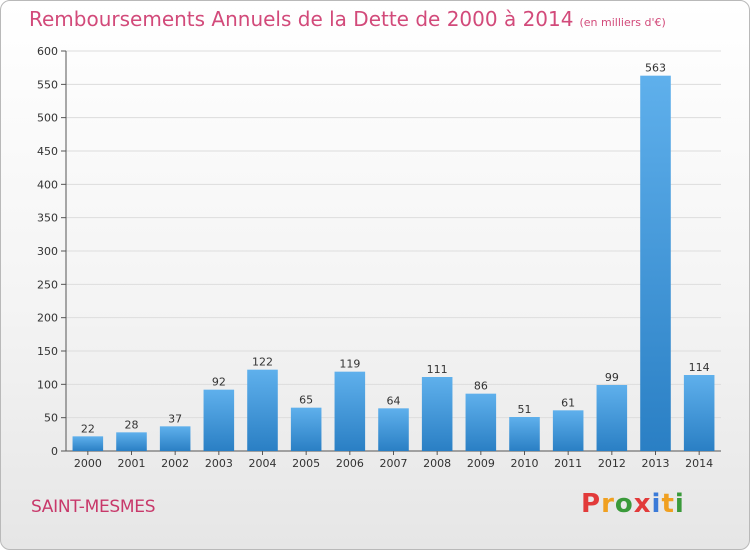  What do you see at coordinates (175, 463) in the screenshot?
I see `x-tick-label: 2002` at bounding box center [175, 463].